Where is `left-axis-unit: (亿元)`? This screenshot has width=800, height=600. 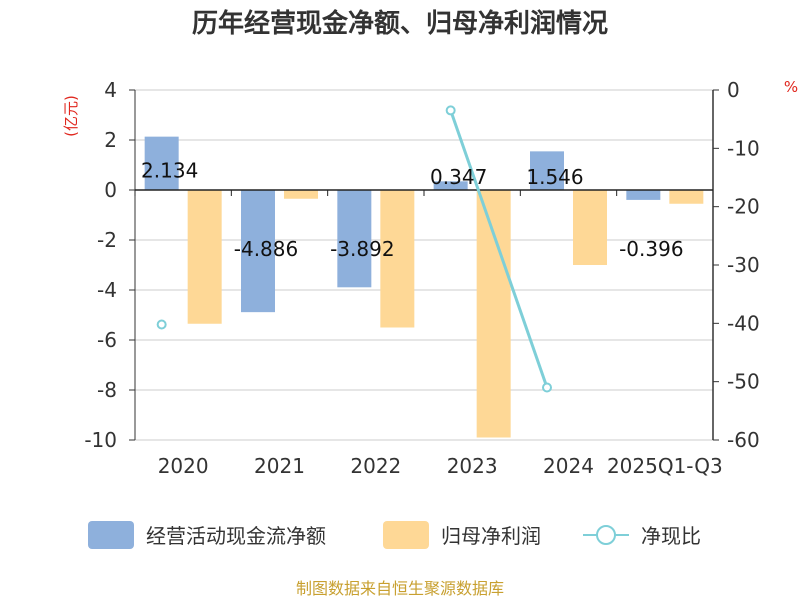 left-axis-unit: (亿元) is located at coordinates (71, 116).